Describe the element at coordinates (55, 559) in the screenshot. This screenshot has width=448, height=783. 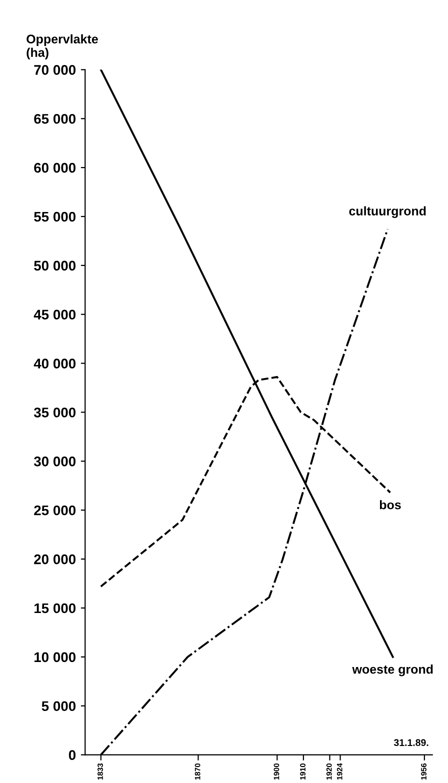
I see `y-tick-label: 20 000` at that location.